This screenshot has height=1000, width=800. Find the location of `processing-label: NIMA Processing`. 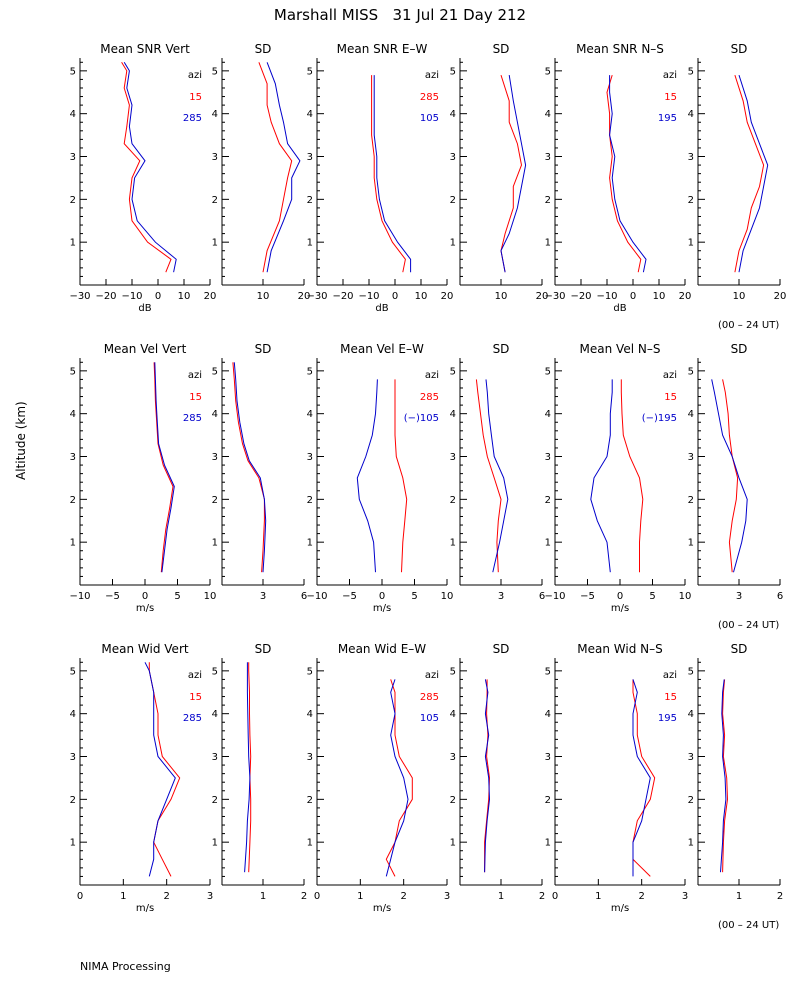

processing-label: NIMA Processing is located at coordinates (125, 966).